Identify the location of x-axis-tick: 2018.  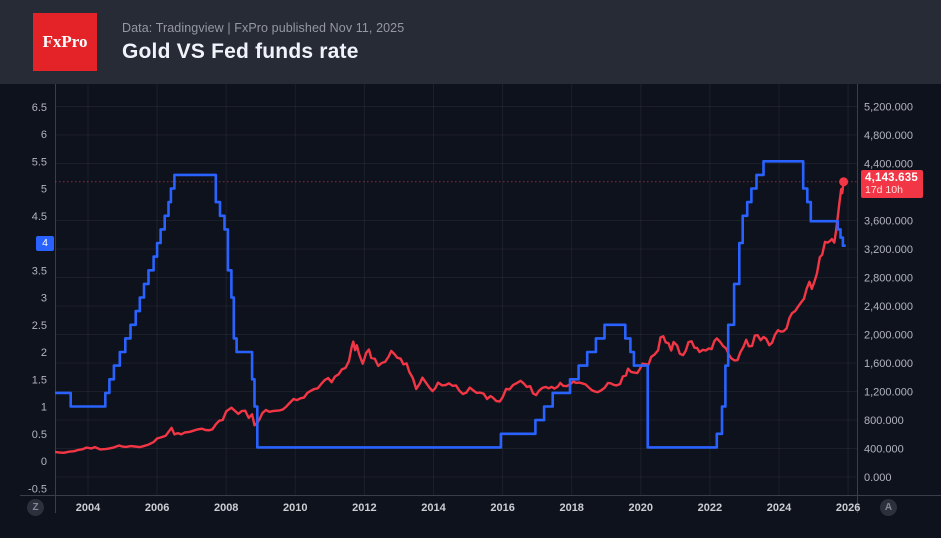
(571, 508).